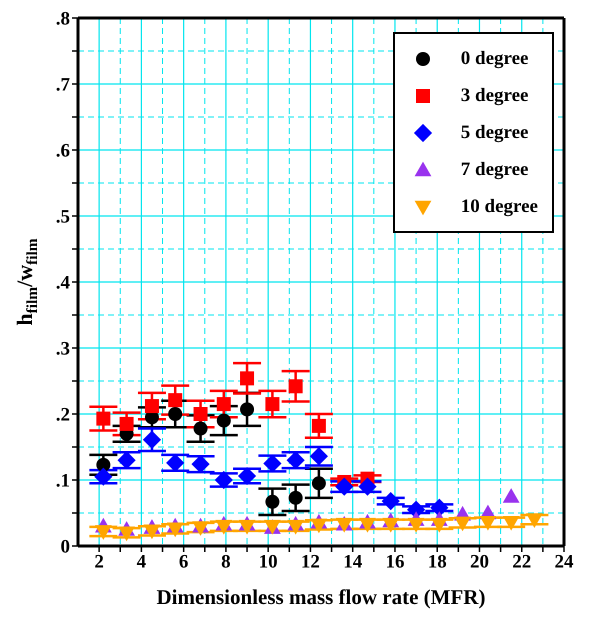  Describe the element at coordinates (353, 561) in the screenshot. I see `x-tick-label: 14` at that location.